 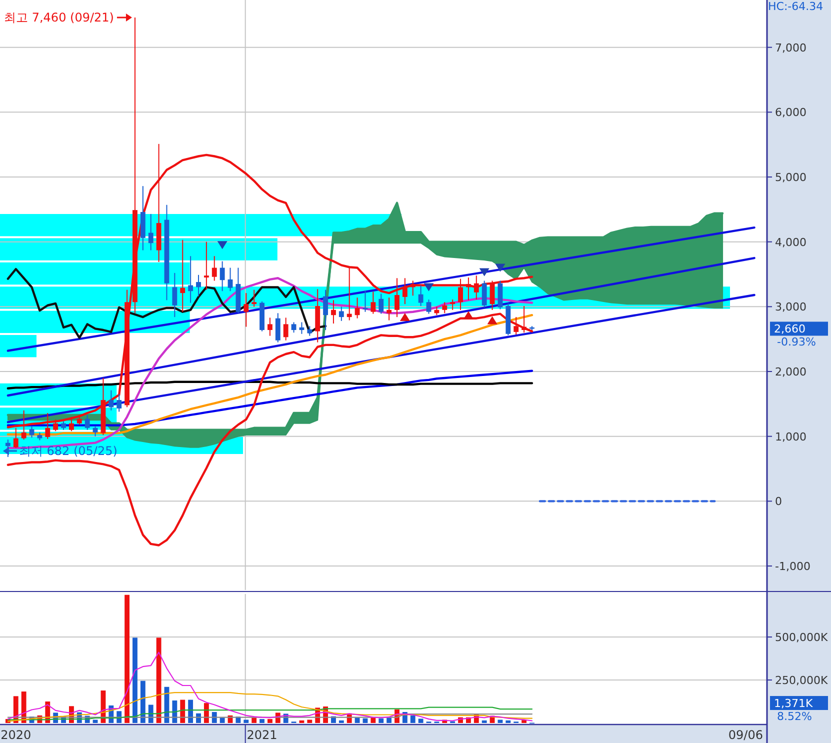 What do you see at coordinates (796, 6) in the screenshot?
I see `text: HC:-64.34` at bounding box center [796, 6].